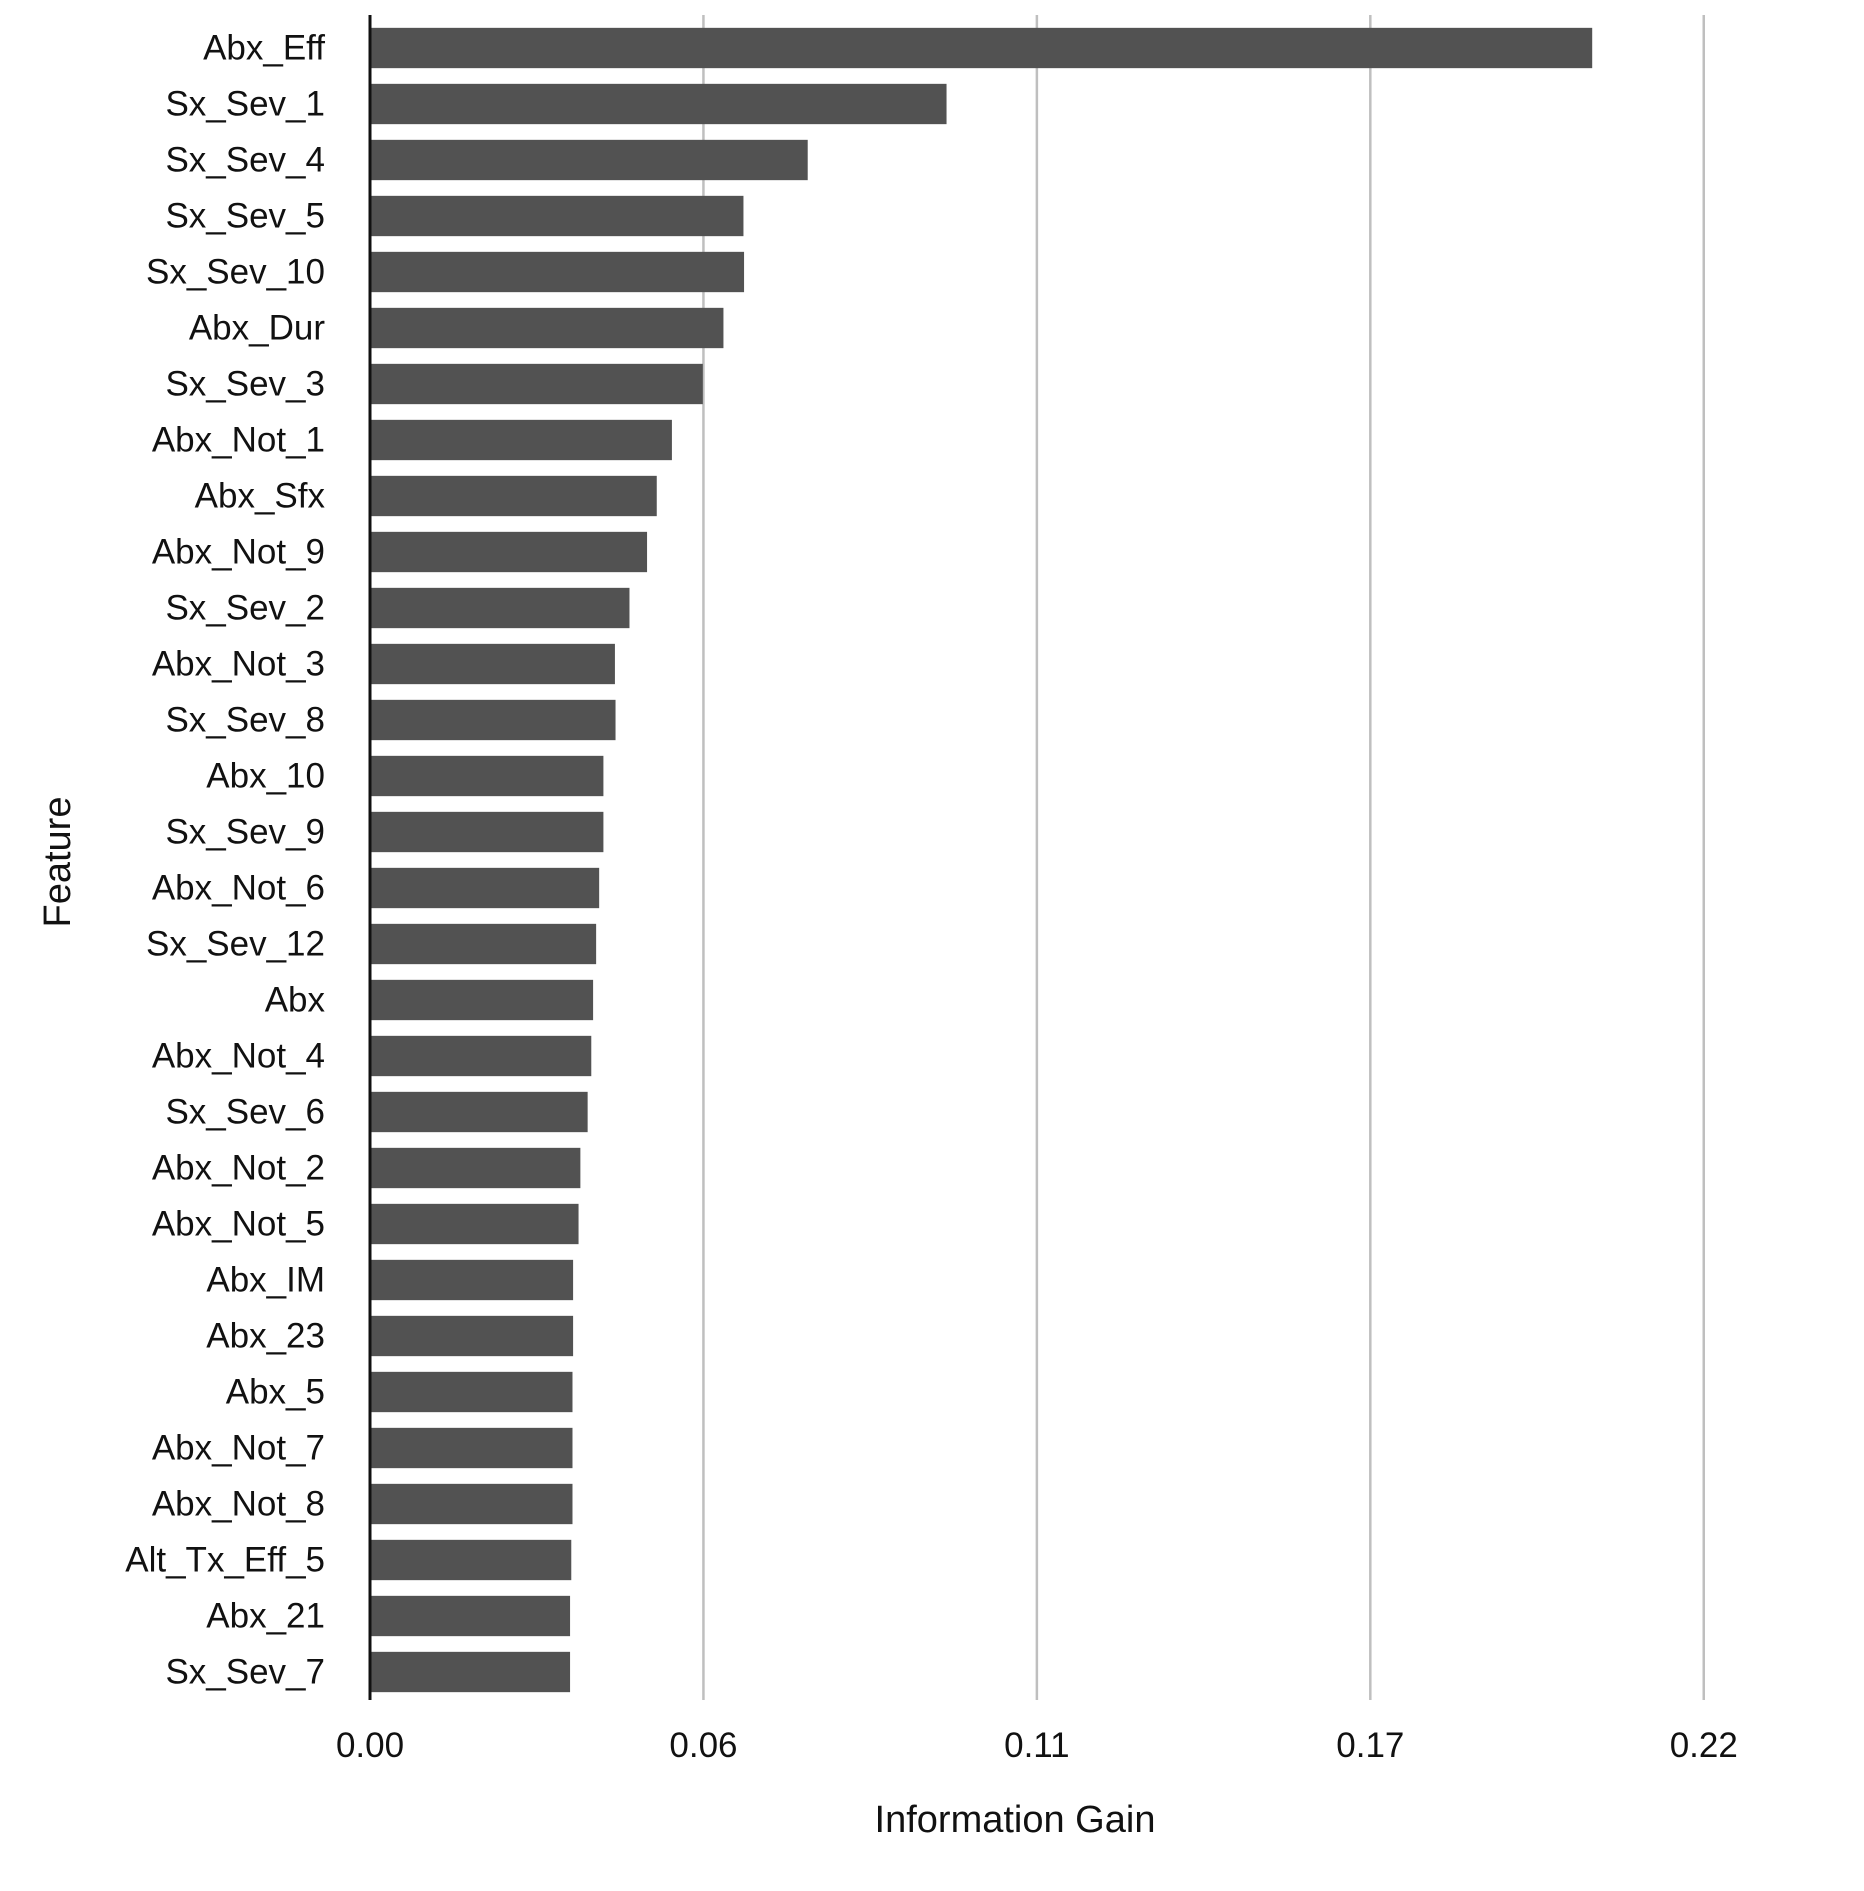  Describe the element at coordinates (1015, 1820) in the screenshot. I see `x-axis-title: Information Gain` at that location.